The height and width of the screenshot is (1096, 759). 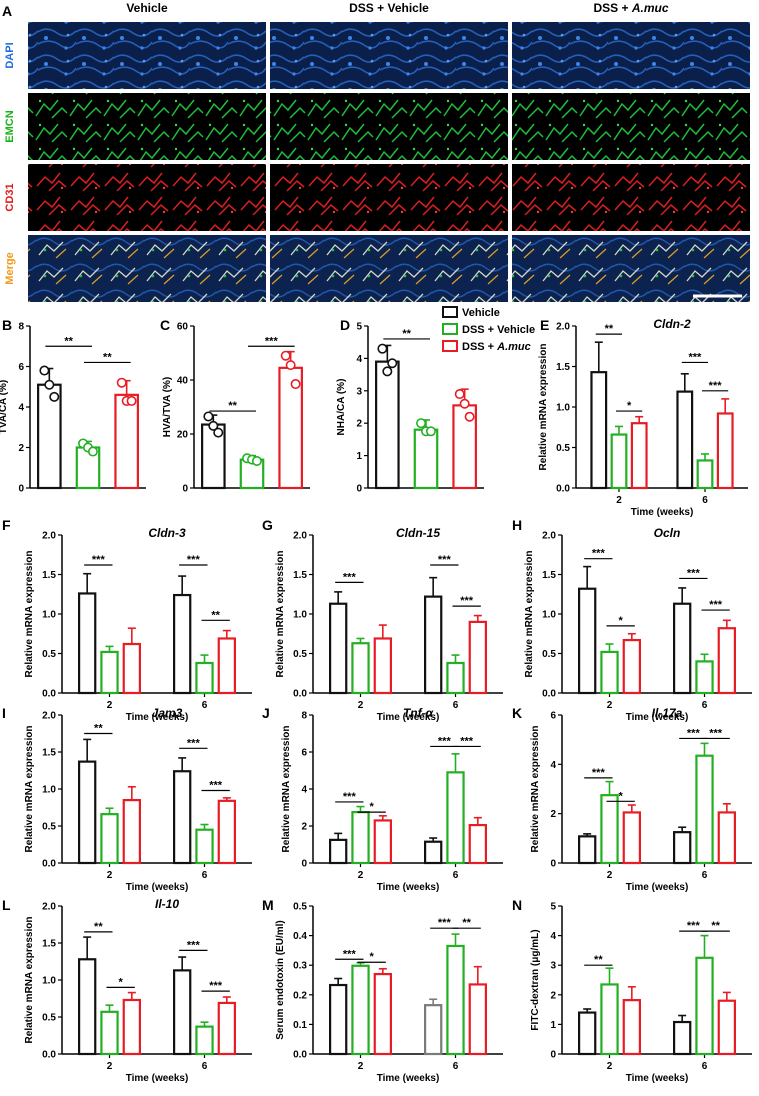 What do you see at coordinates (280, 979) in the screenshot?
I see `y-axis-label: Serum endotoxin (EU/ml)` at bounding box center [280, 979].